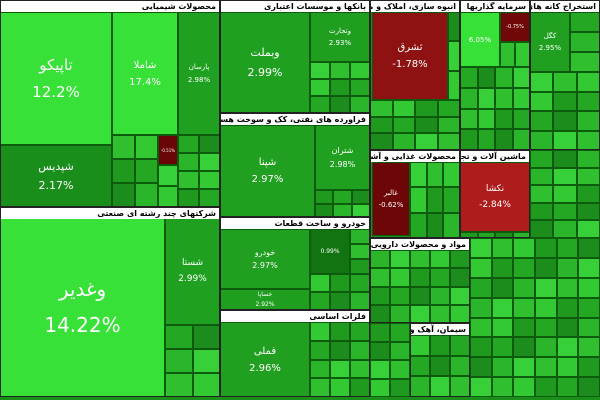 This screenshot has height=400, width=600. What do you see at coordinates (145, 82) in the screenshot?
I see `stock-change: 17.4%` at bounding box center [145, 82].